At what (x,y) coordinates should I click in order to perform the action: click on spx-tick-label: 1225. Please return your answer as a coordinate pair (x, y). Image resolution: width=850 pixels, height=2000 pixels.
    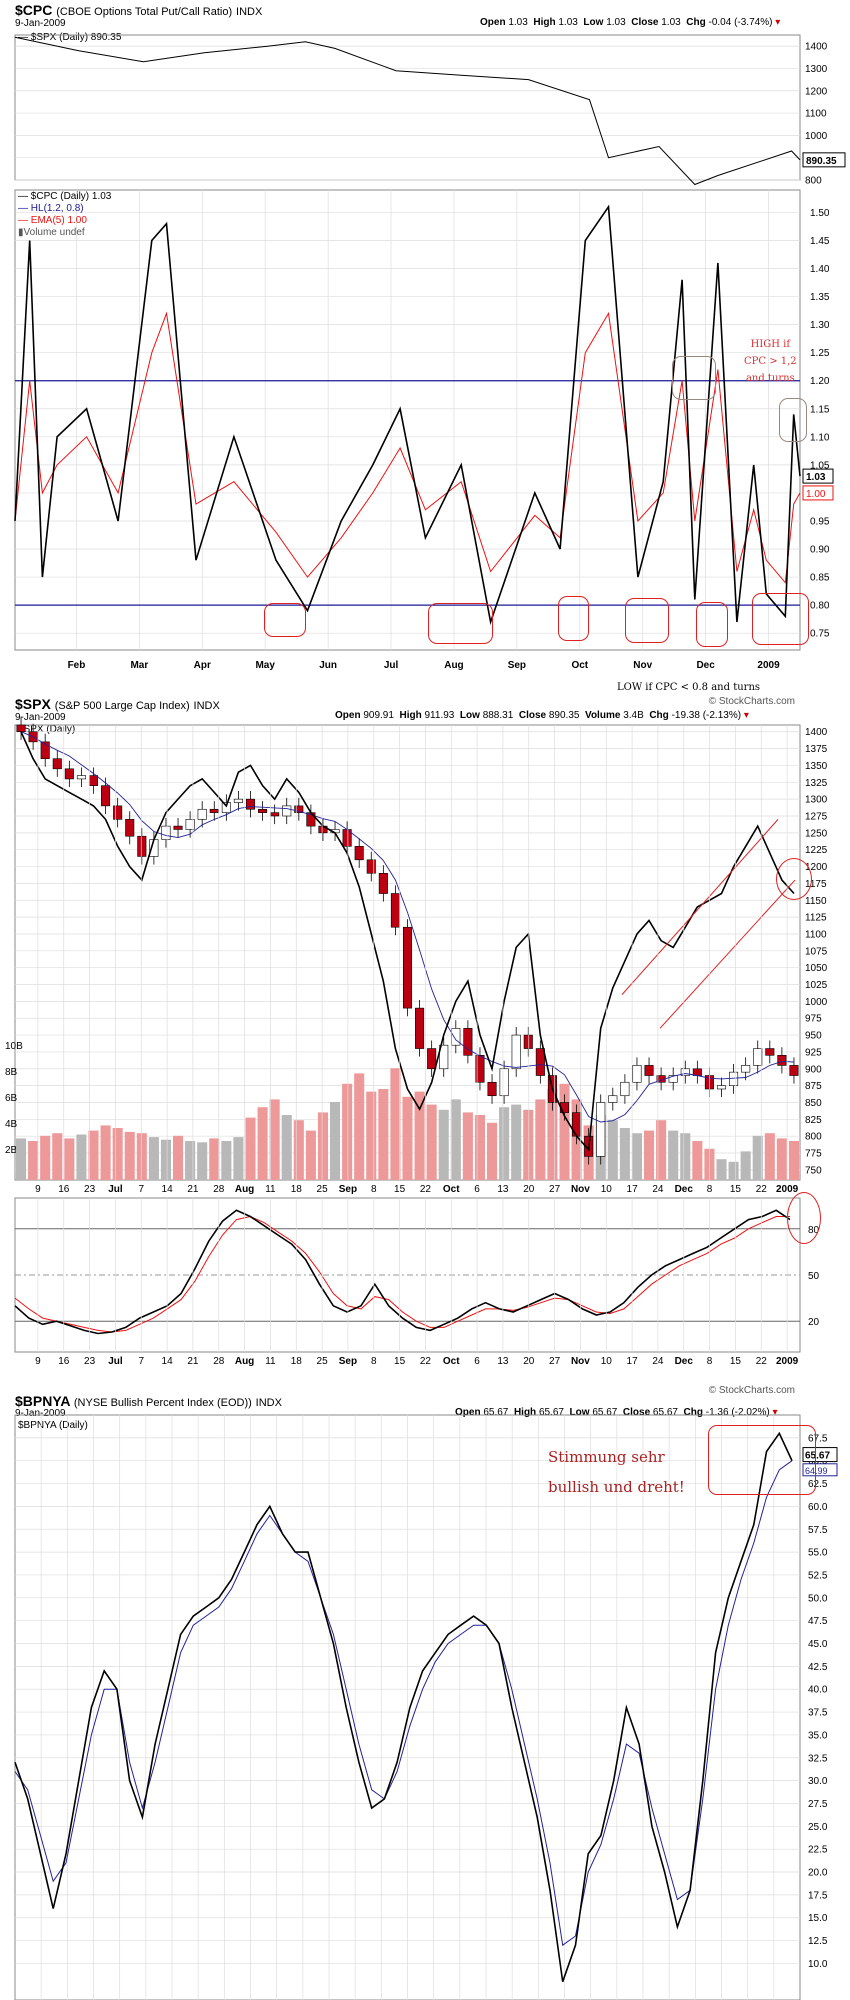
    Looking at the image, I should click on (816, 850).